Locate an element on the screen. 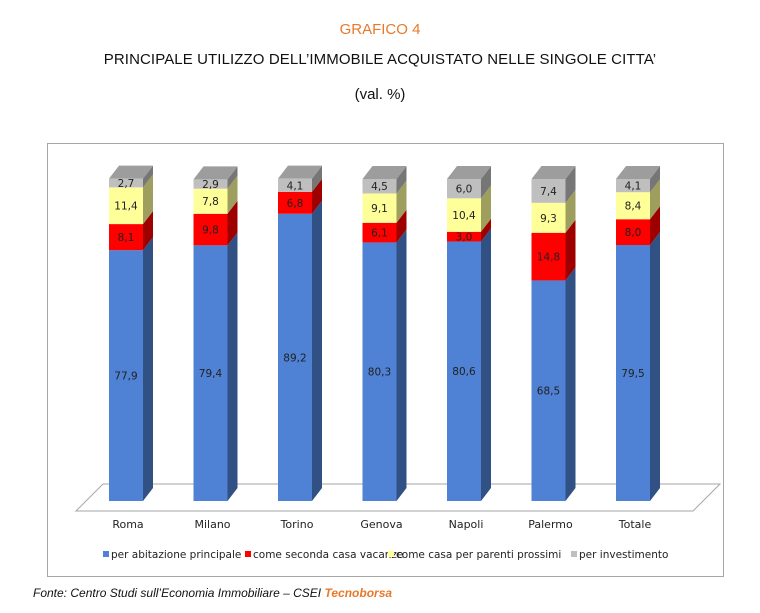 This screenshot has height=613, width=760. legend-label-come-seconda-casa-vacanze: come seconda casa vacanze is located at coordinates (328, 555).